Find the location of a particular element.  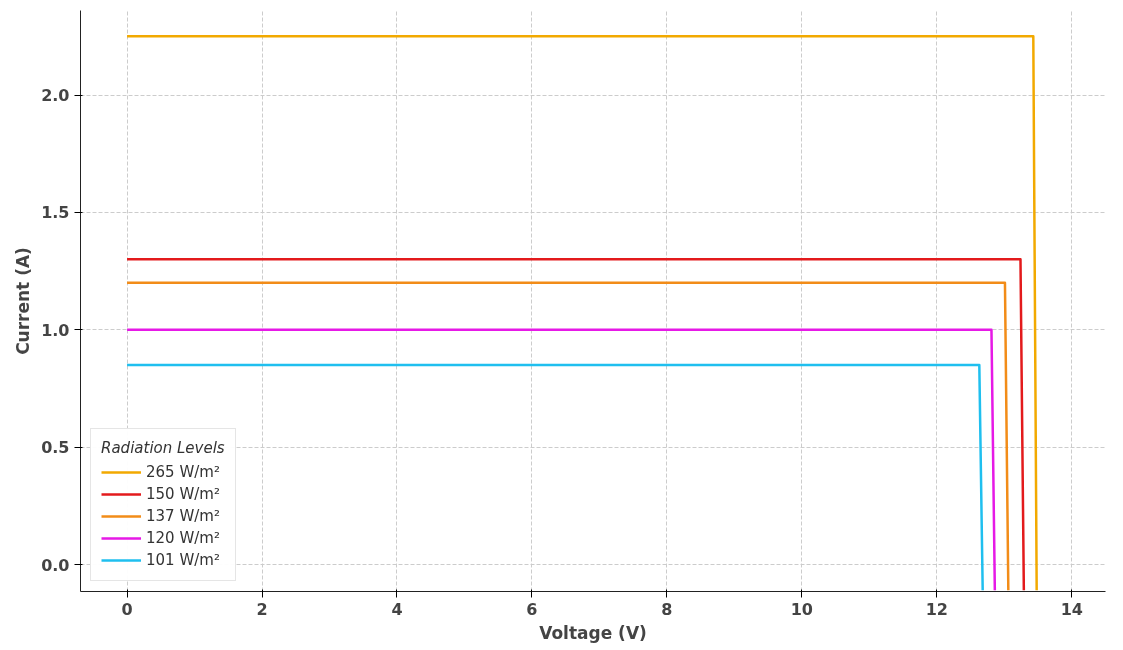

y-axis-title: Current (A) is located at coordinates (23, 301).